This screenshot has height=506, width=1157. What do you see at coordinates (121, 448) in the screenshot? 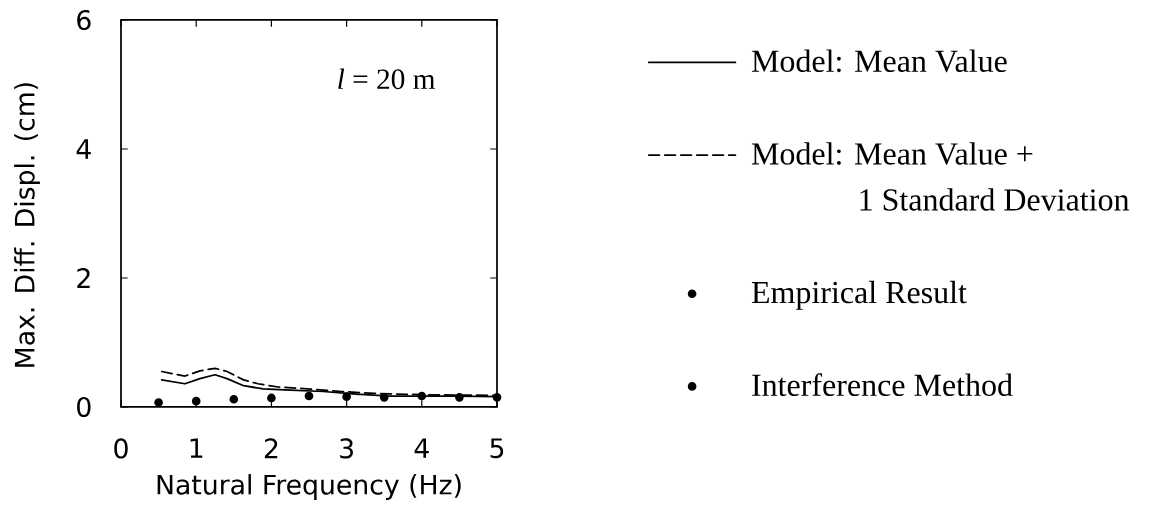
I see `x-tick-label: 0` at bounding box center [121, 448].